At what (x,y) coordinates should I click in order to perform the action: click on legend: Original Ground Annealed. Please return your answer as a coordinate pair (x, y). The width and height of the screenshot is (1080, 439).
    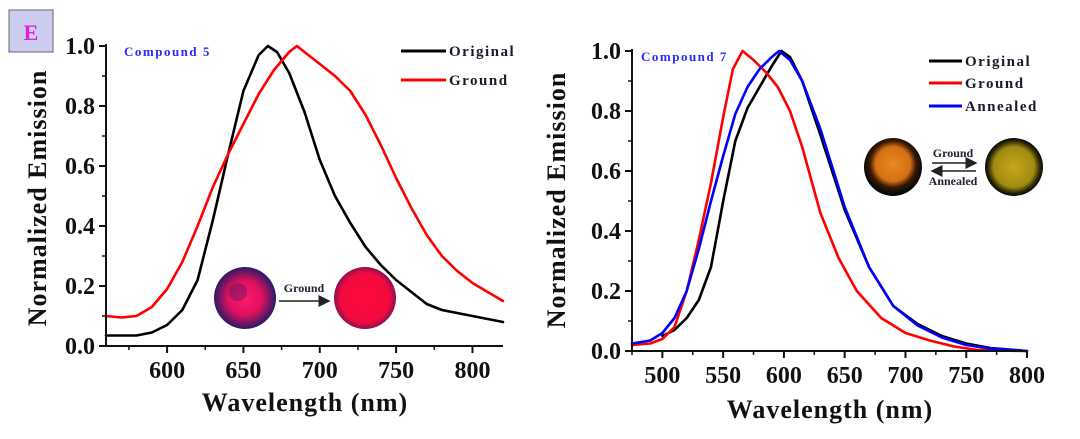
    Looking at the image, I should click on (983, 84).